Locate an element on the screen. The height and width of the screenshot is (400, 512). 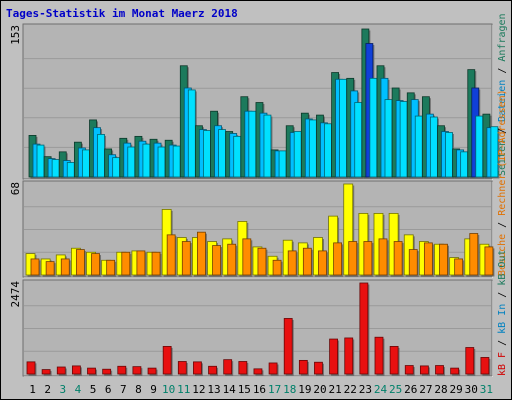
legend-middle: Besuche / Rechner (IP-Adressen) is located at coordinates (502, 182).